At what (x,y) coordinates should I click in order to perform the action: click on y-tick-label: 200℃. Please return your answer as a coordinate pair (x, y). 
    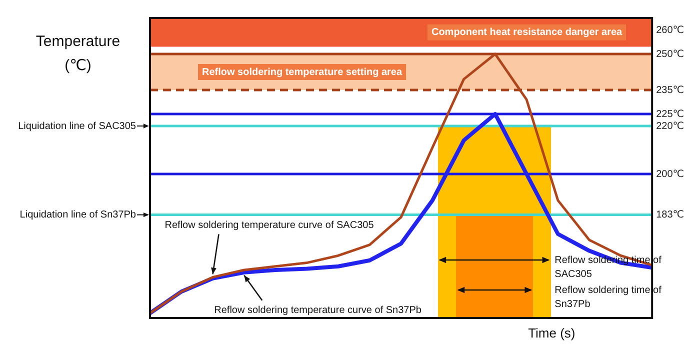
    Looking at the image, I should click on (670, 174).